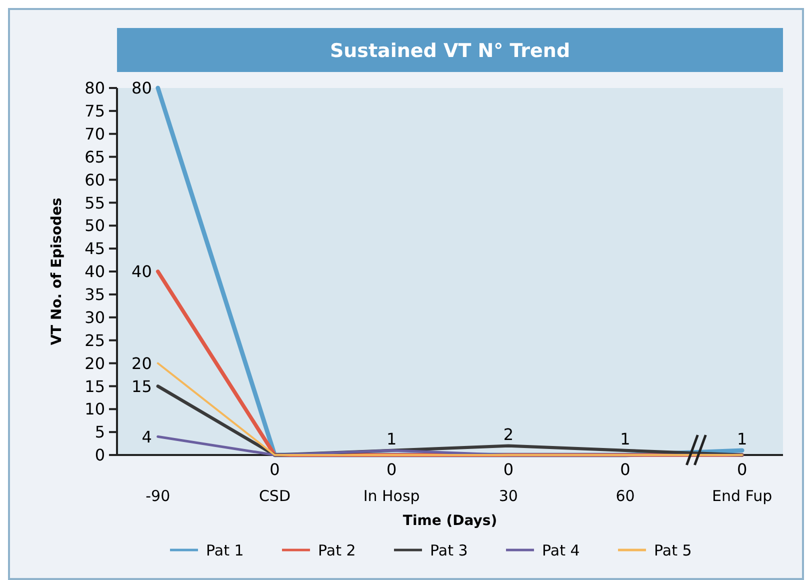 This screenshot has height=580, width=812. Describe the element at coordinates (94, 180) in the screenshot. I see `y-tick-label: 60` at that location.